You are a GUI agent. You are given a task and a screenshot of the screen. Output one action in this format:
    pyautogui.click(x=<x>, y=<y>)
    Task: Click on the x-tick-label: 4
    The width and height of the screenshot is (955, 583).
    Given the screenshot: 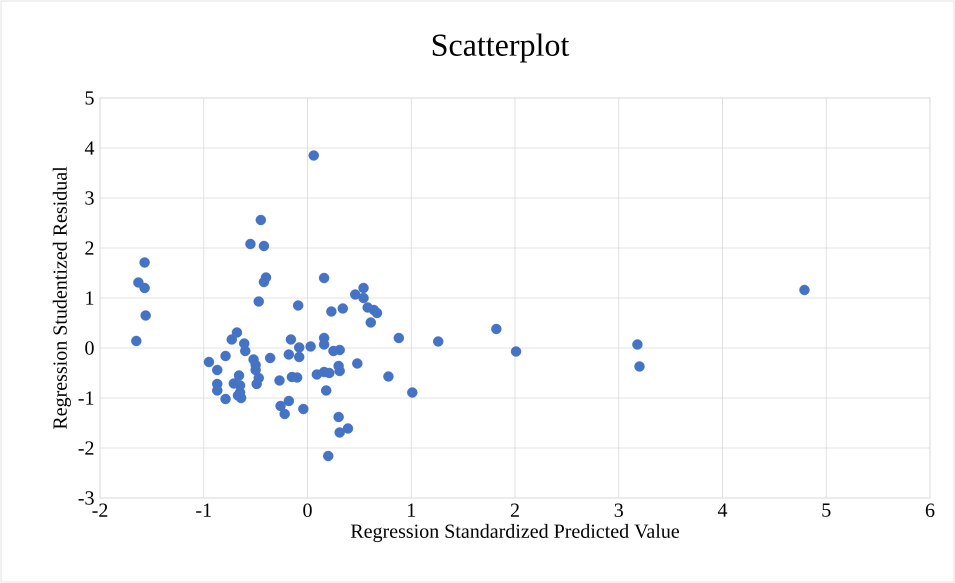 What is the action you would take?
    pyautogui.click(x=723, y=510)
    